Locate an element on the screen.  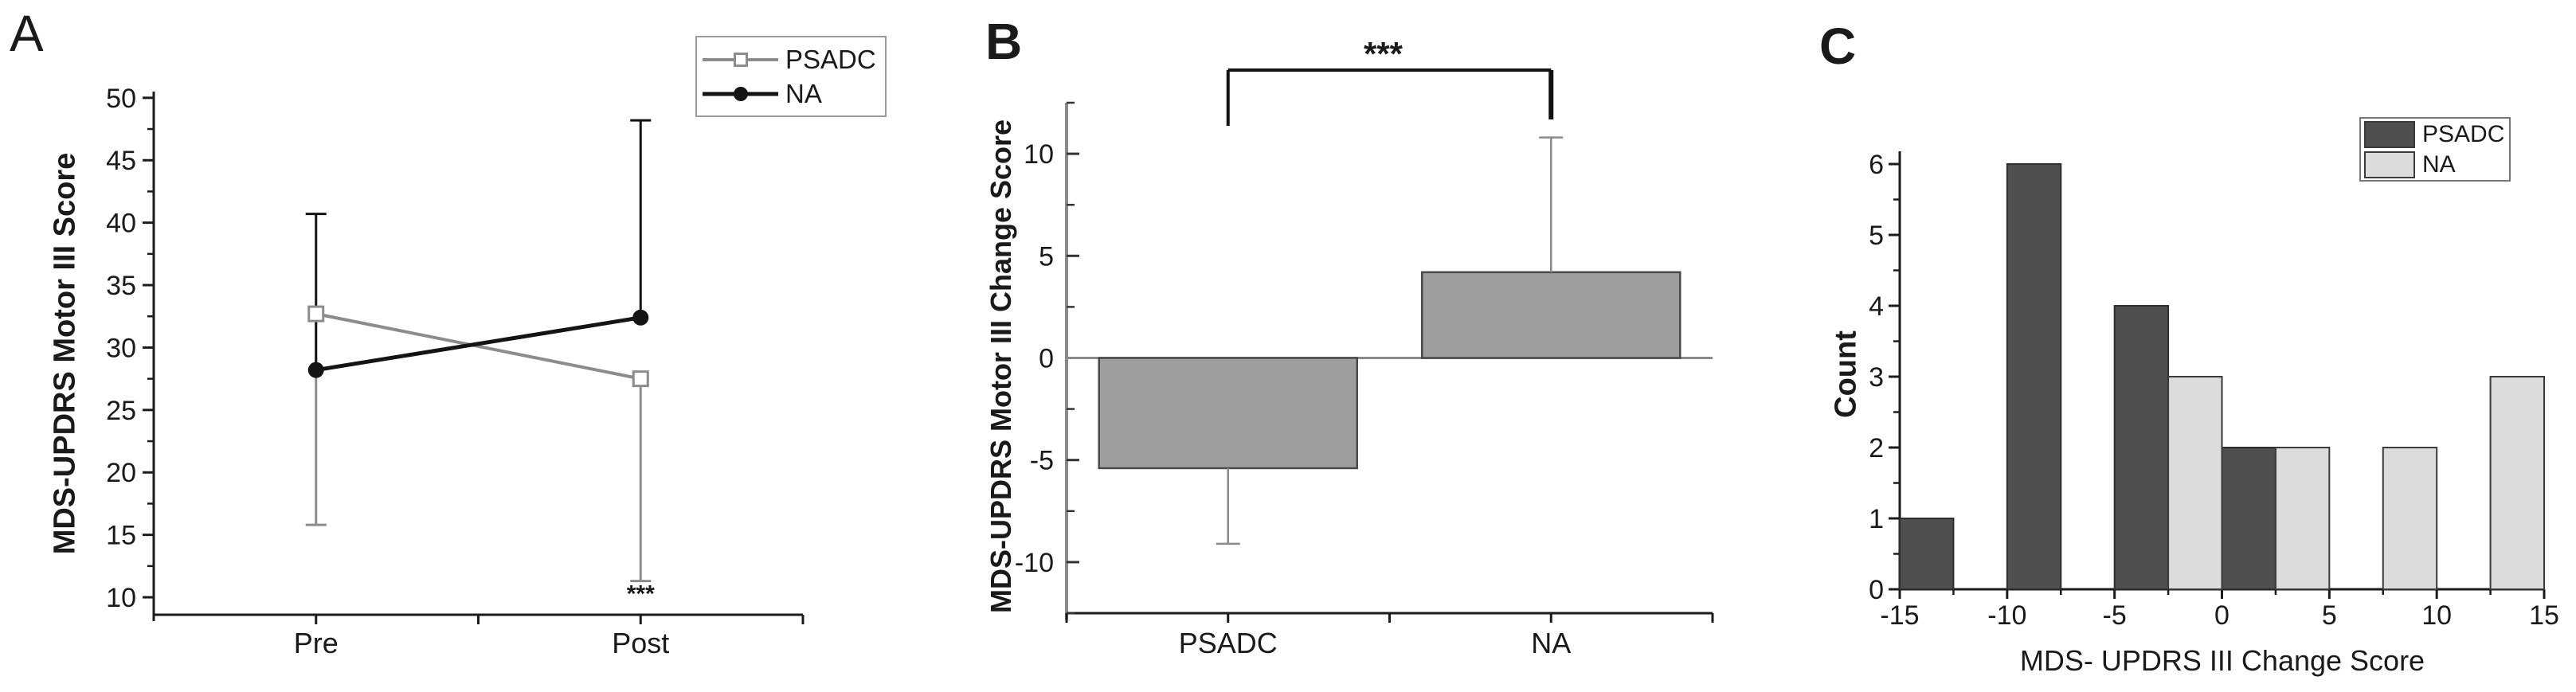
panel-a-significance: *** is located at coordinates (641, 594).